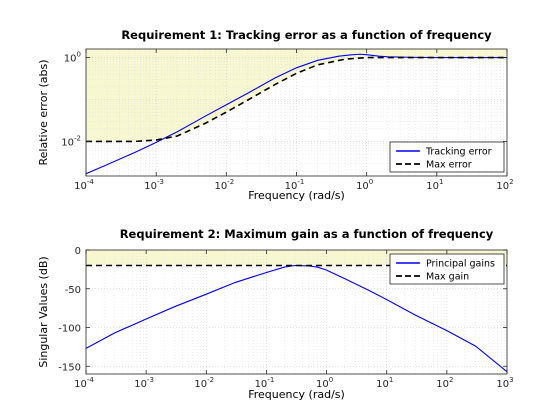 Image resolution: width=560 pixels, height=420 pixels. Describe the element at coordinates (449, 165) in the screenshot. I see `legend-label: Max error` at that location.